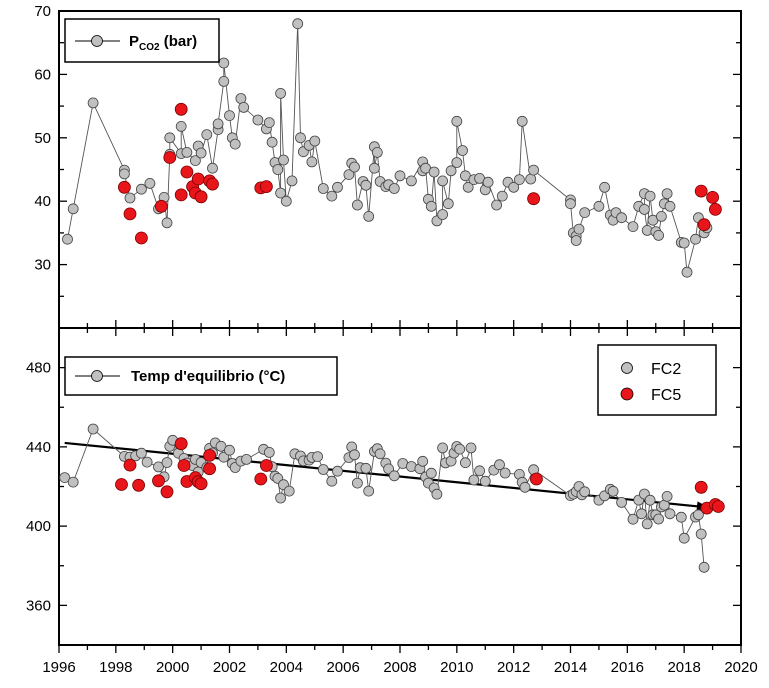 The width and height of the screenshot is (769, 688). Describe the element at coordinates (570, 667) in the screenshot. I see `x-tick-label: 2014` at that location.